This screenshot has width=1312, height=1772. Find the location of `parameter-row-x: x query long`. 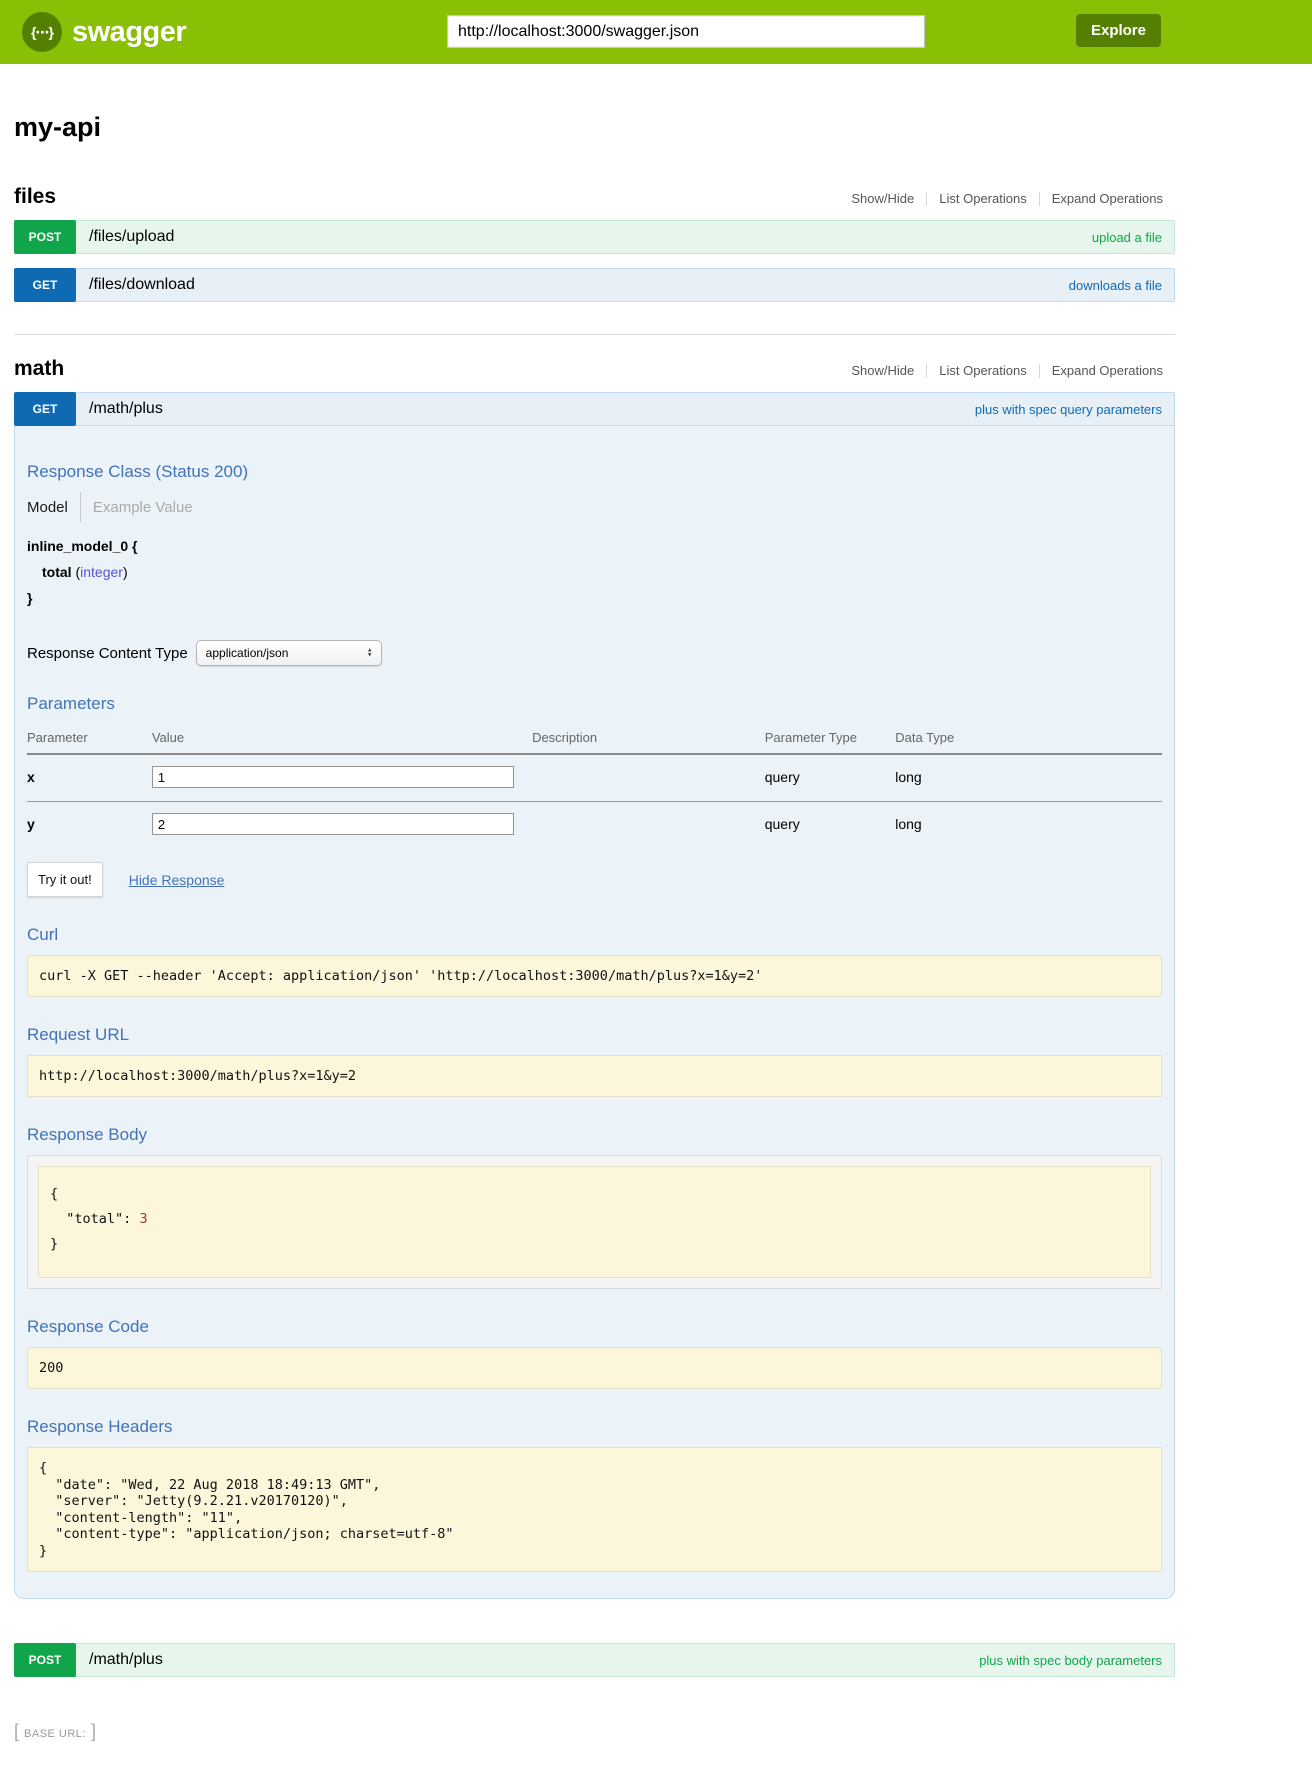

parameter-row-x: x query long is located at coordinates (594, 778).